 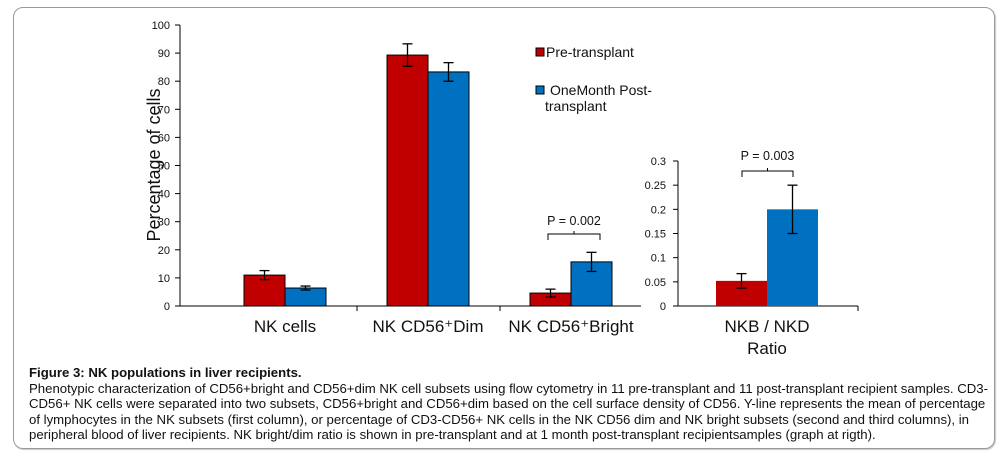 What do you see at coordinates (766, 326) in the screenshot?
I see `x-category-label-line1: NKB / NKD` at bounding box center [766, 326].